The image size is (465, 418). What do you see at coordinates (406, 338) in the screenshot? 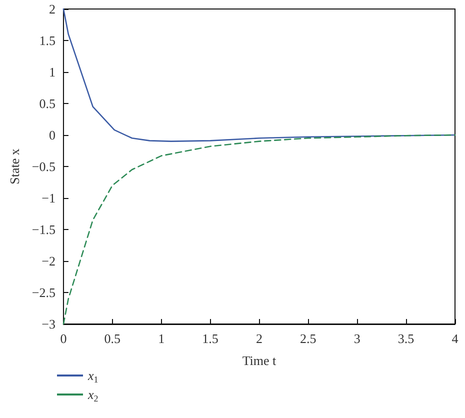
I see `x-tick-label: 3.5` at bounding box center [406, 338].